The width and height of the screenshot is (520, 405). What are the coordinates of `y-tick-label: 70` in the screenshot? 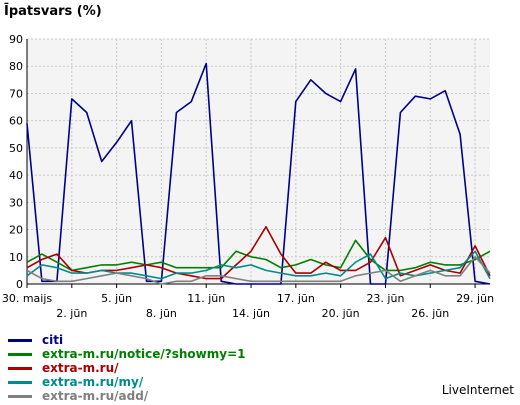 It's located at (16, 93).